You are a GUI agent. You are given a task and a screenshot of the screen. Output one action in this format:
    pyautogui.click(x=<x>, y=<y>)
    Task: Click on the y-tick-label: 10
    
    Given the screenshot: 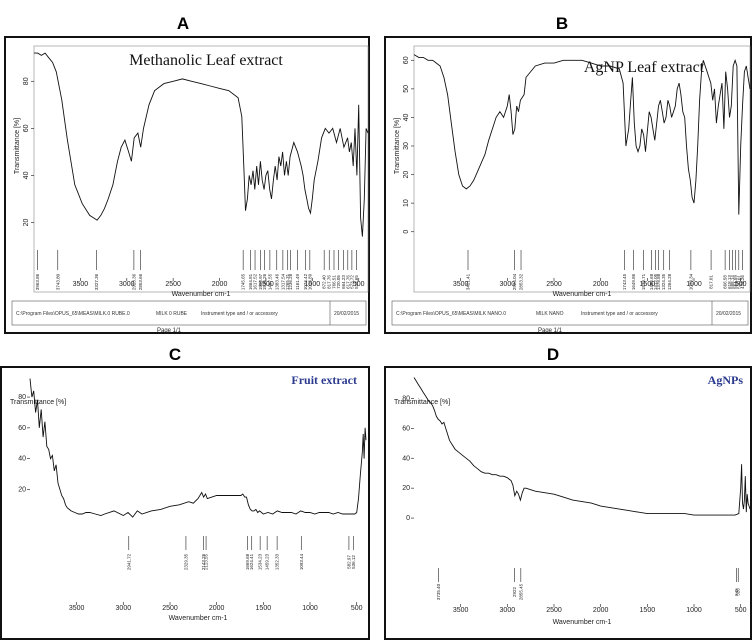 What is the action you would take?
    pyautogui.click(x=406, y=203)
    